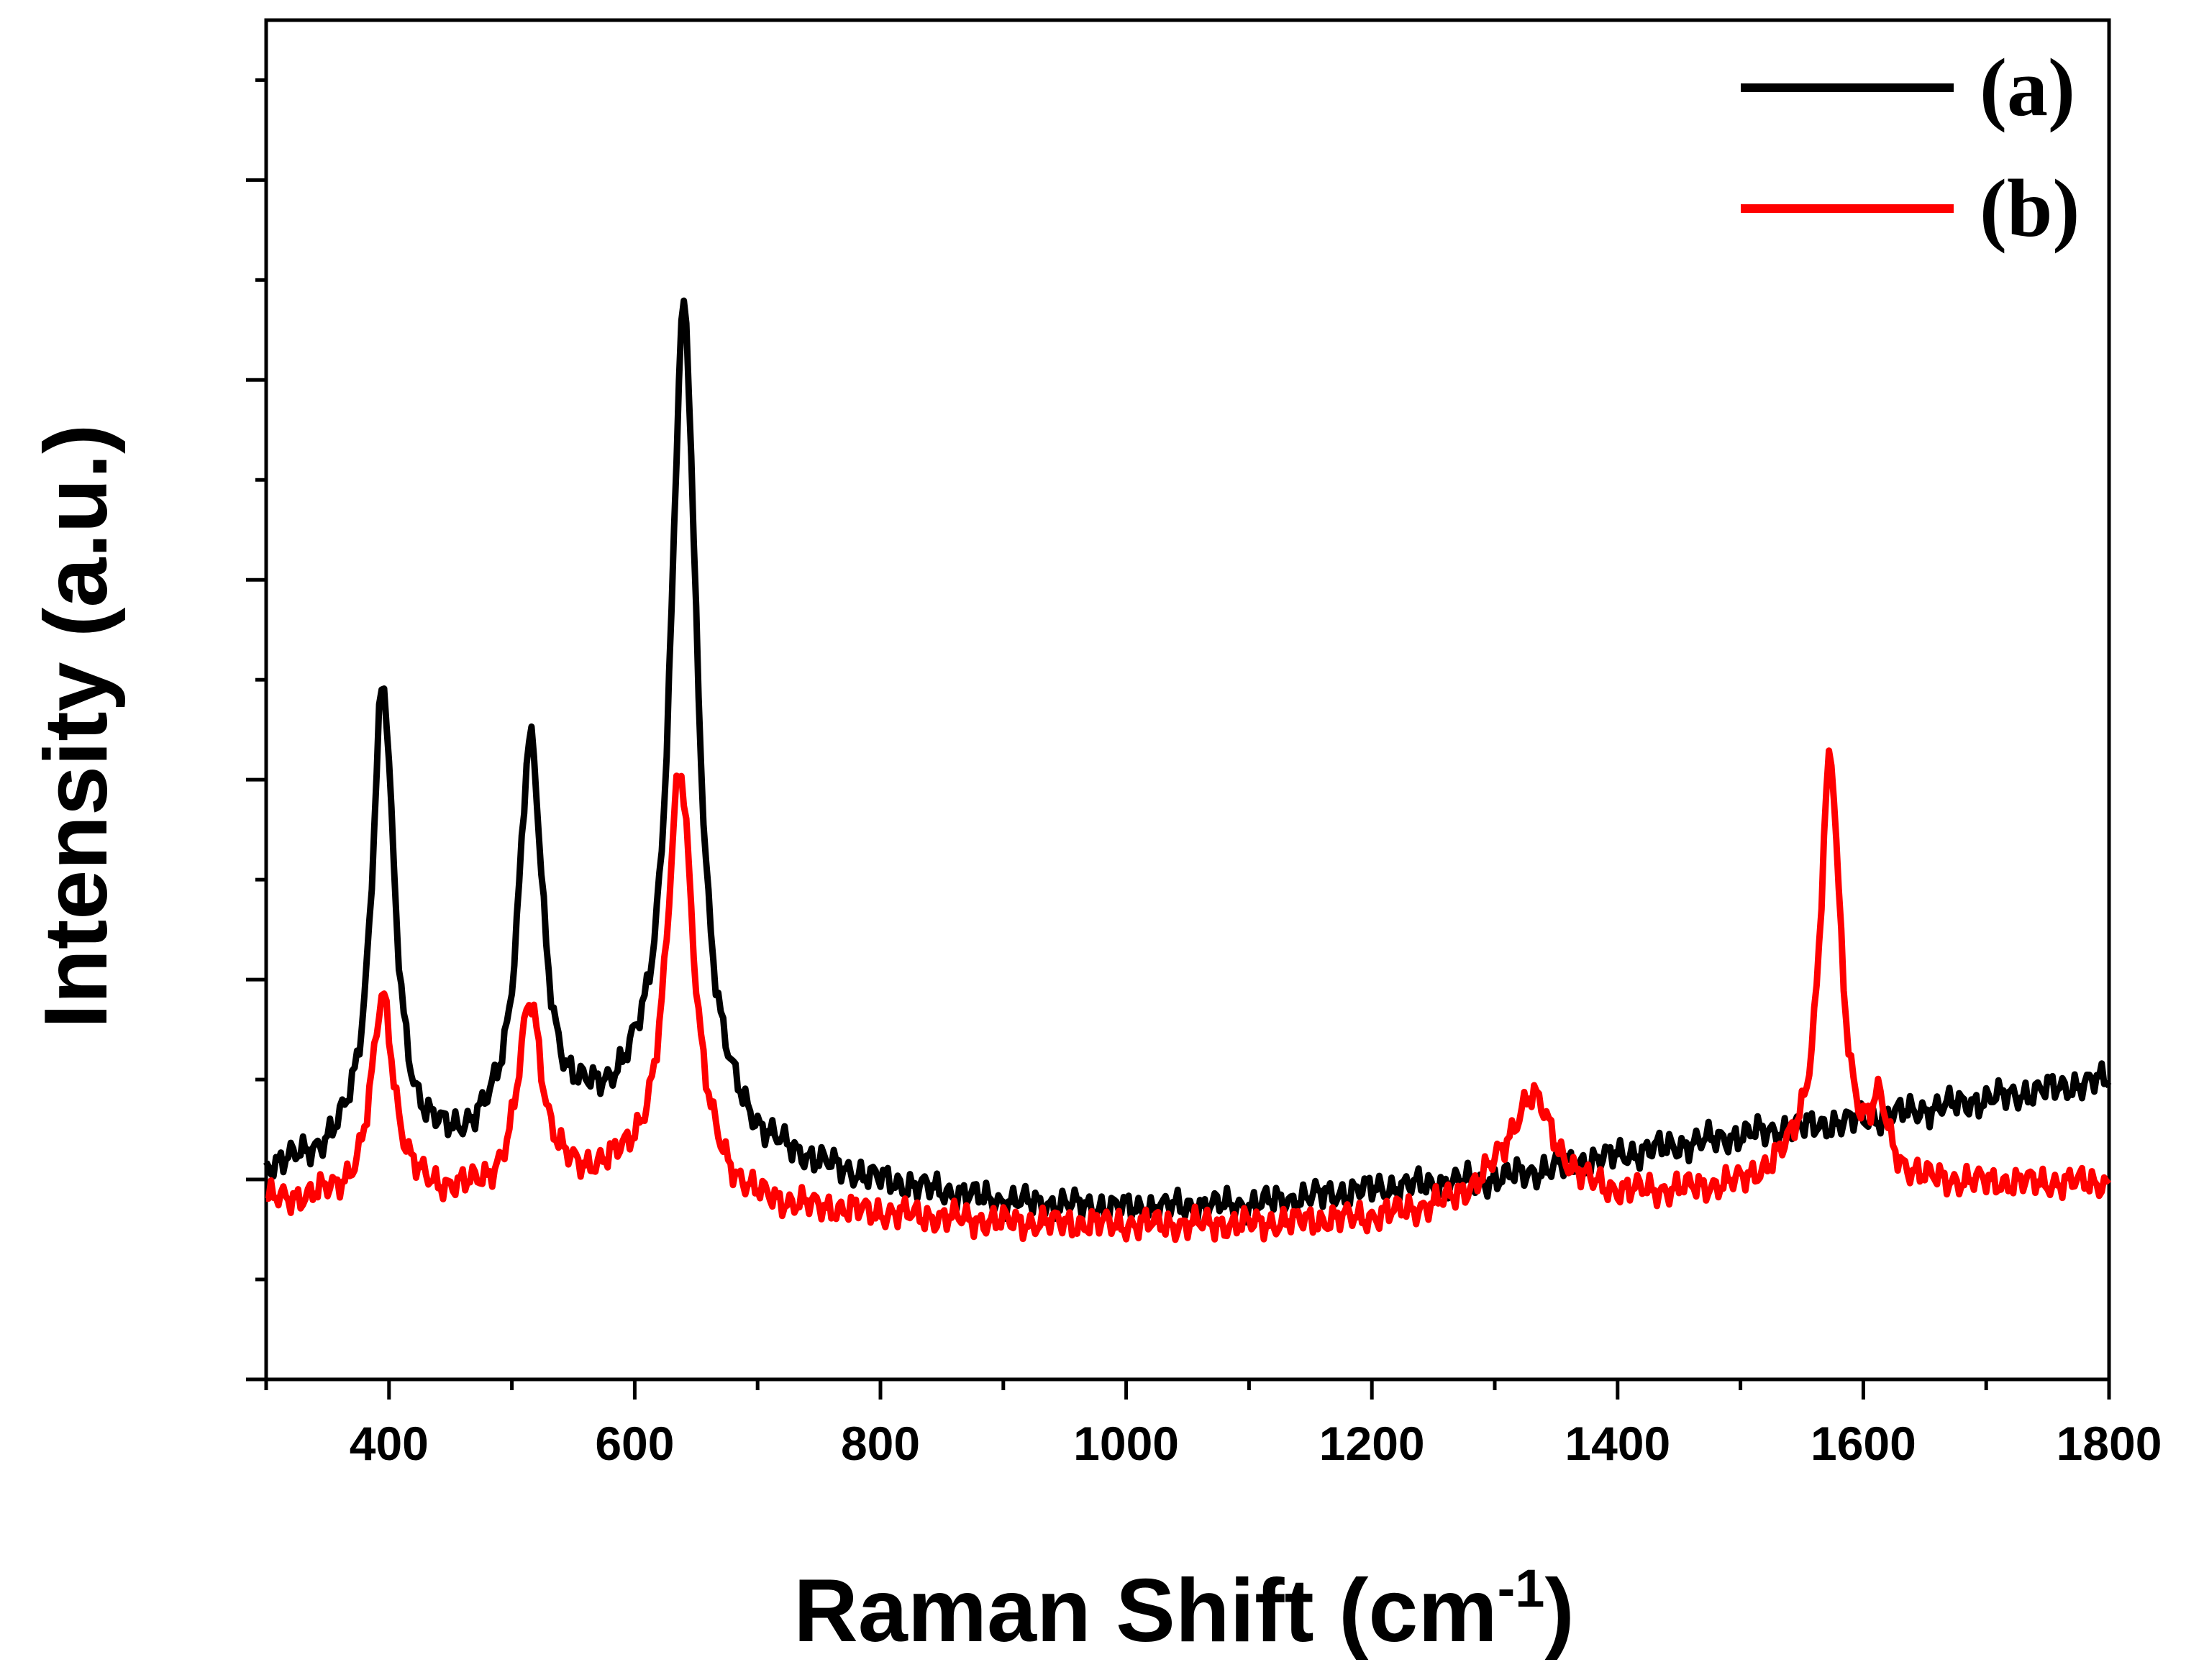 Image resolution: width=2204 pixels, height=1680 pixels. I want to click on y-axis-title: Intensity (a.u.), so click(76, 726).